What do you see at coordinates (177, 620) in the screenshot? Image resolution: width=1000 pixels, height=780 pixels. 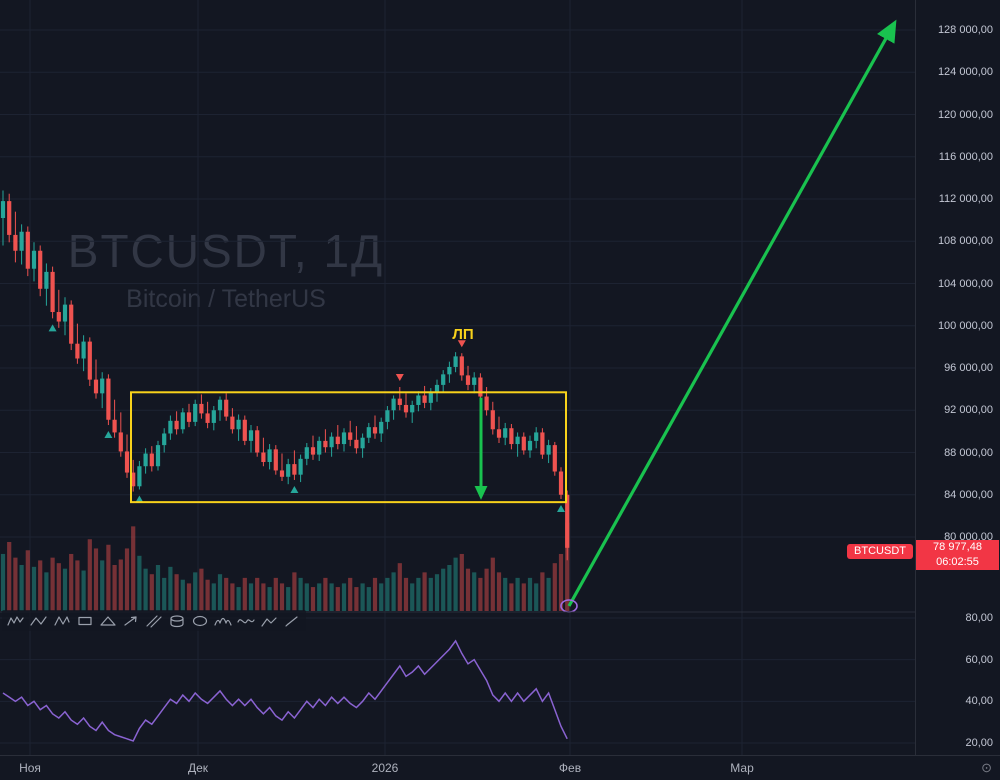 I see `cylinder-icon` at bounding box center [177, 620].